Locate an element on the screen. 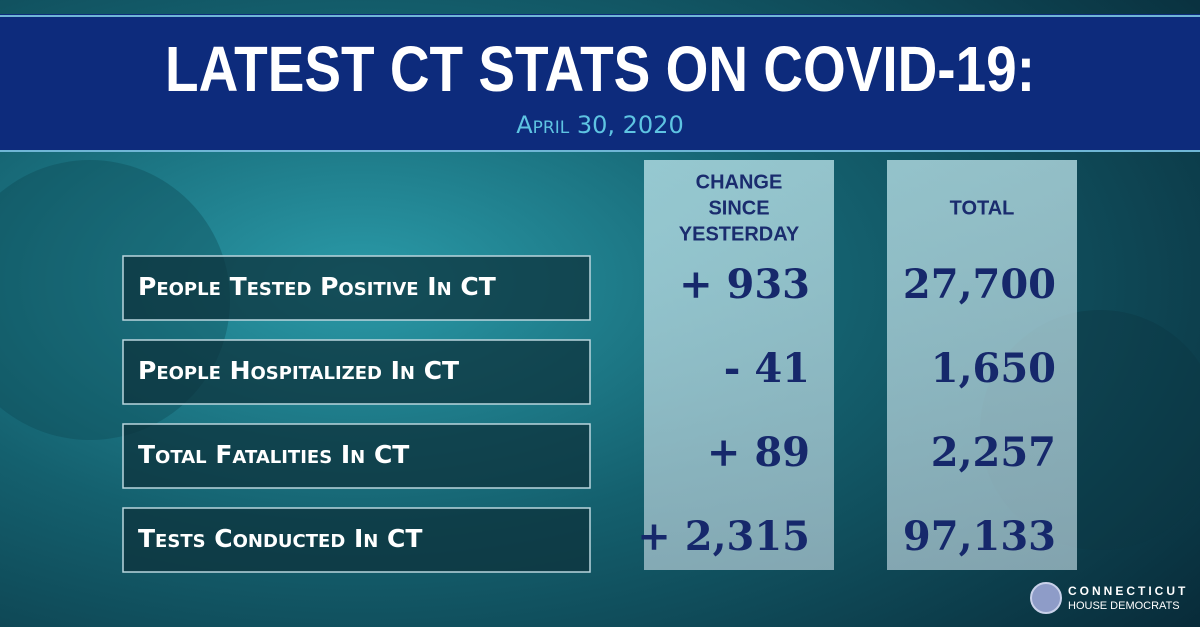  change-value: + 933 is located at coordinates (744, 284).